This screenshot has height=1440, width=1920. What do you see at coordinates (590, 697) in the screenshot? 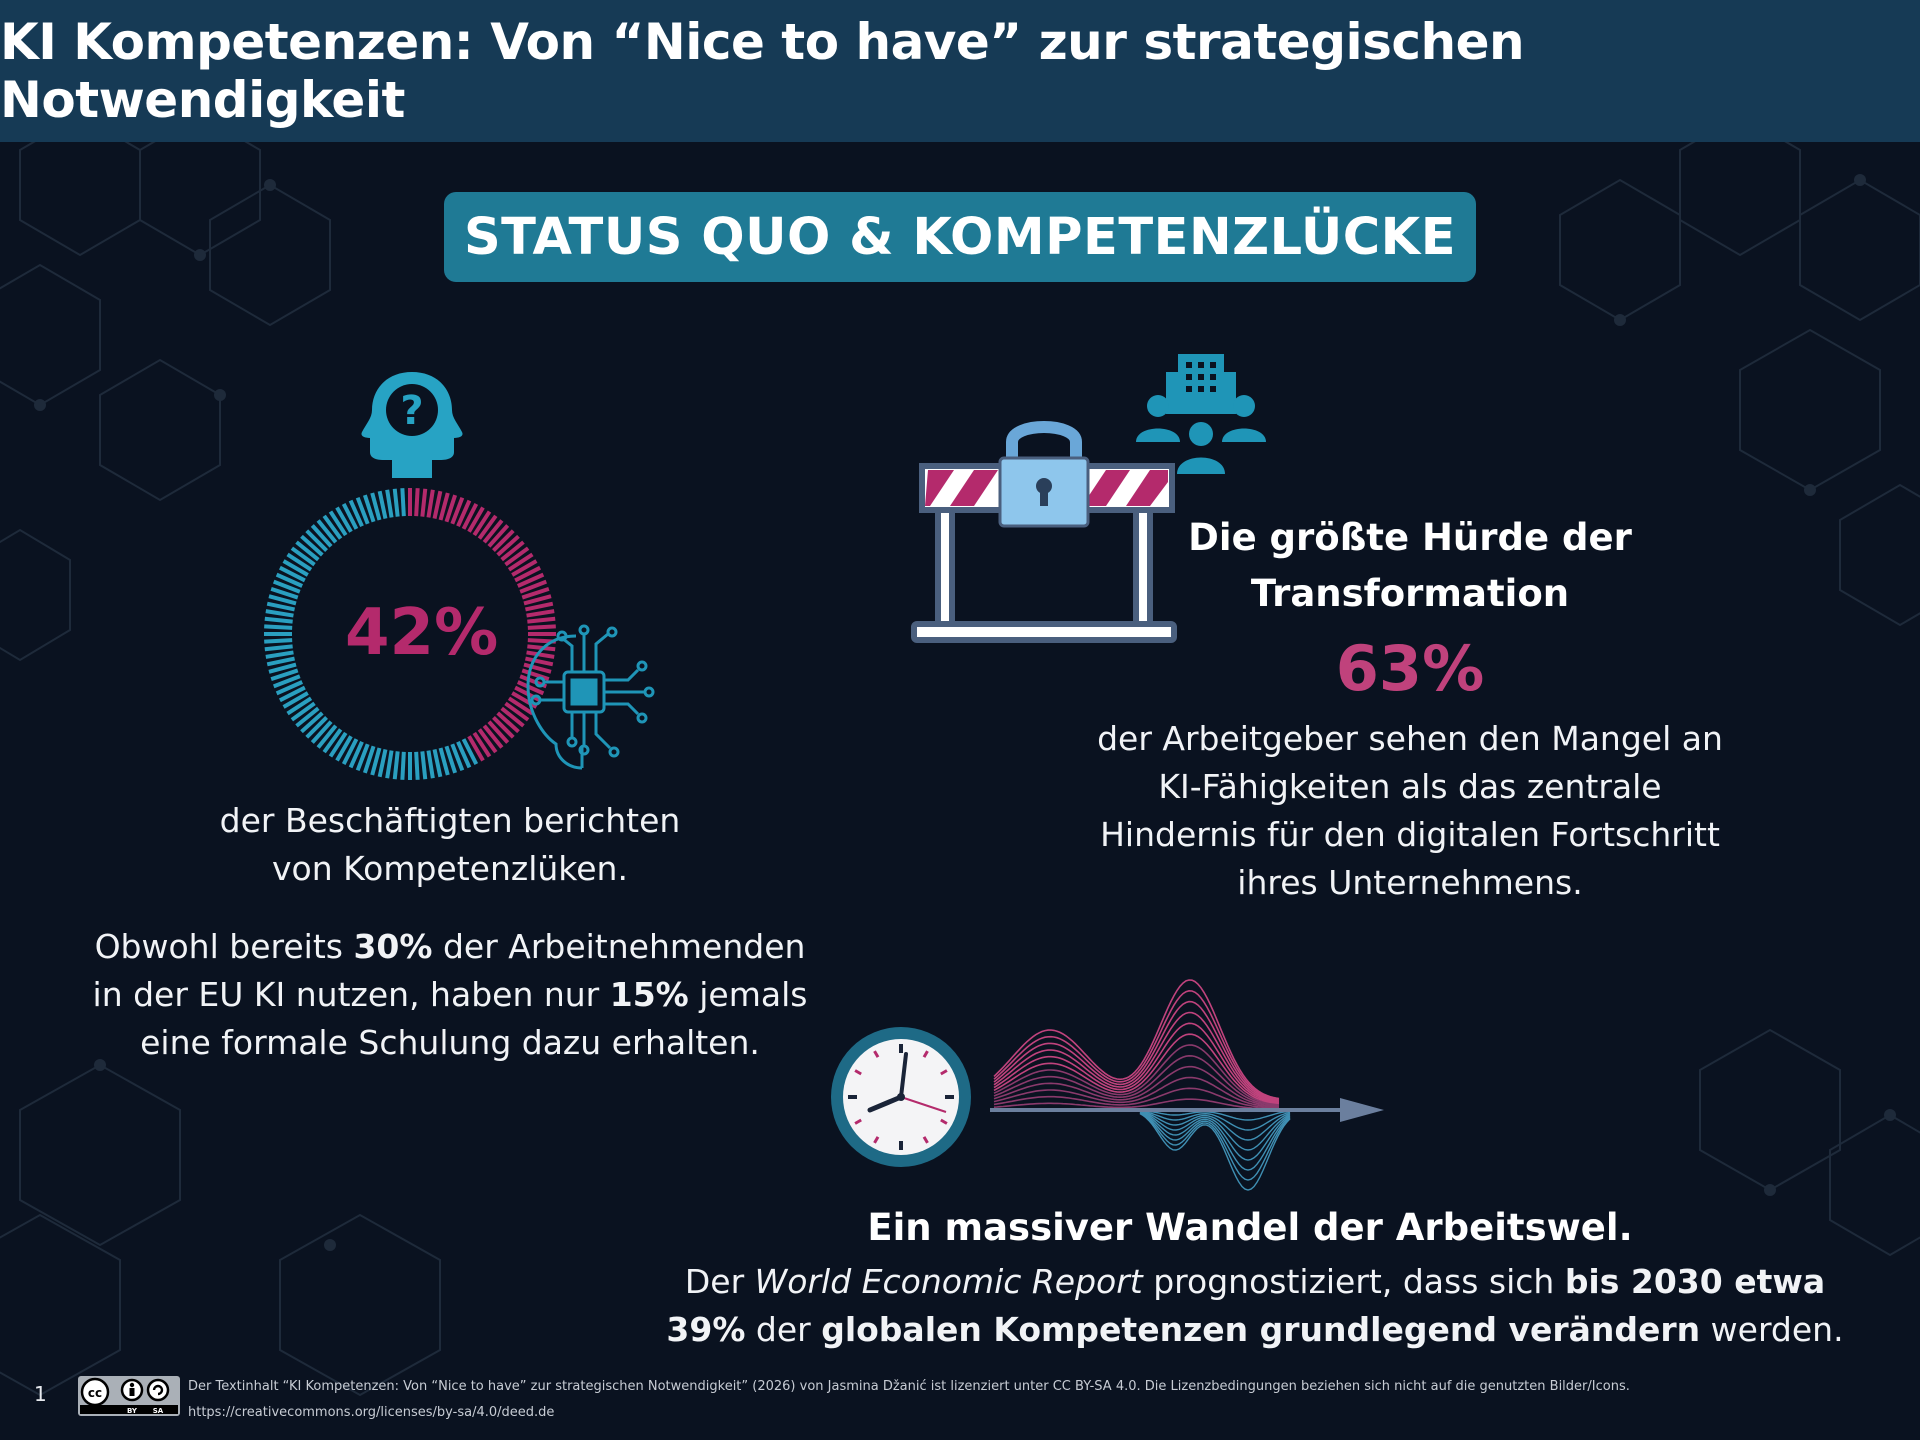
I see `circuit-brain-icon` at bounding box center [590, 697].